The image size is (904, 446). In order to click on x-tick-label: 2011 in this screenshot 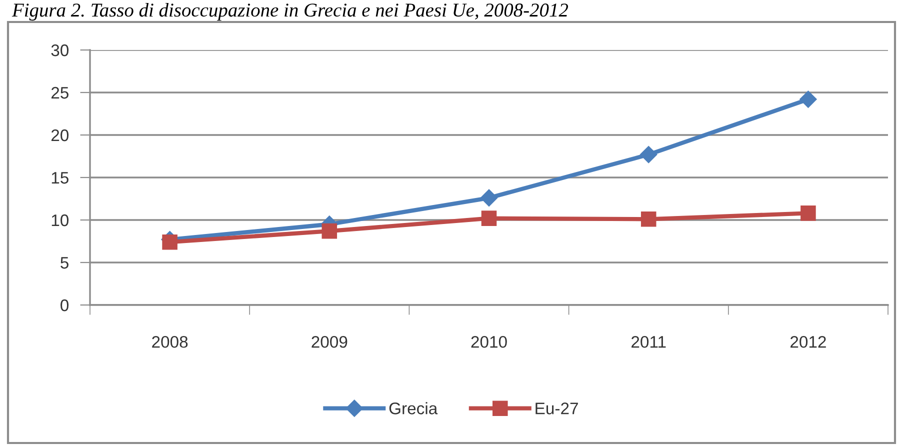, I will do `click(649, 342)`.